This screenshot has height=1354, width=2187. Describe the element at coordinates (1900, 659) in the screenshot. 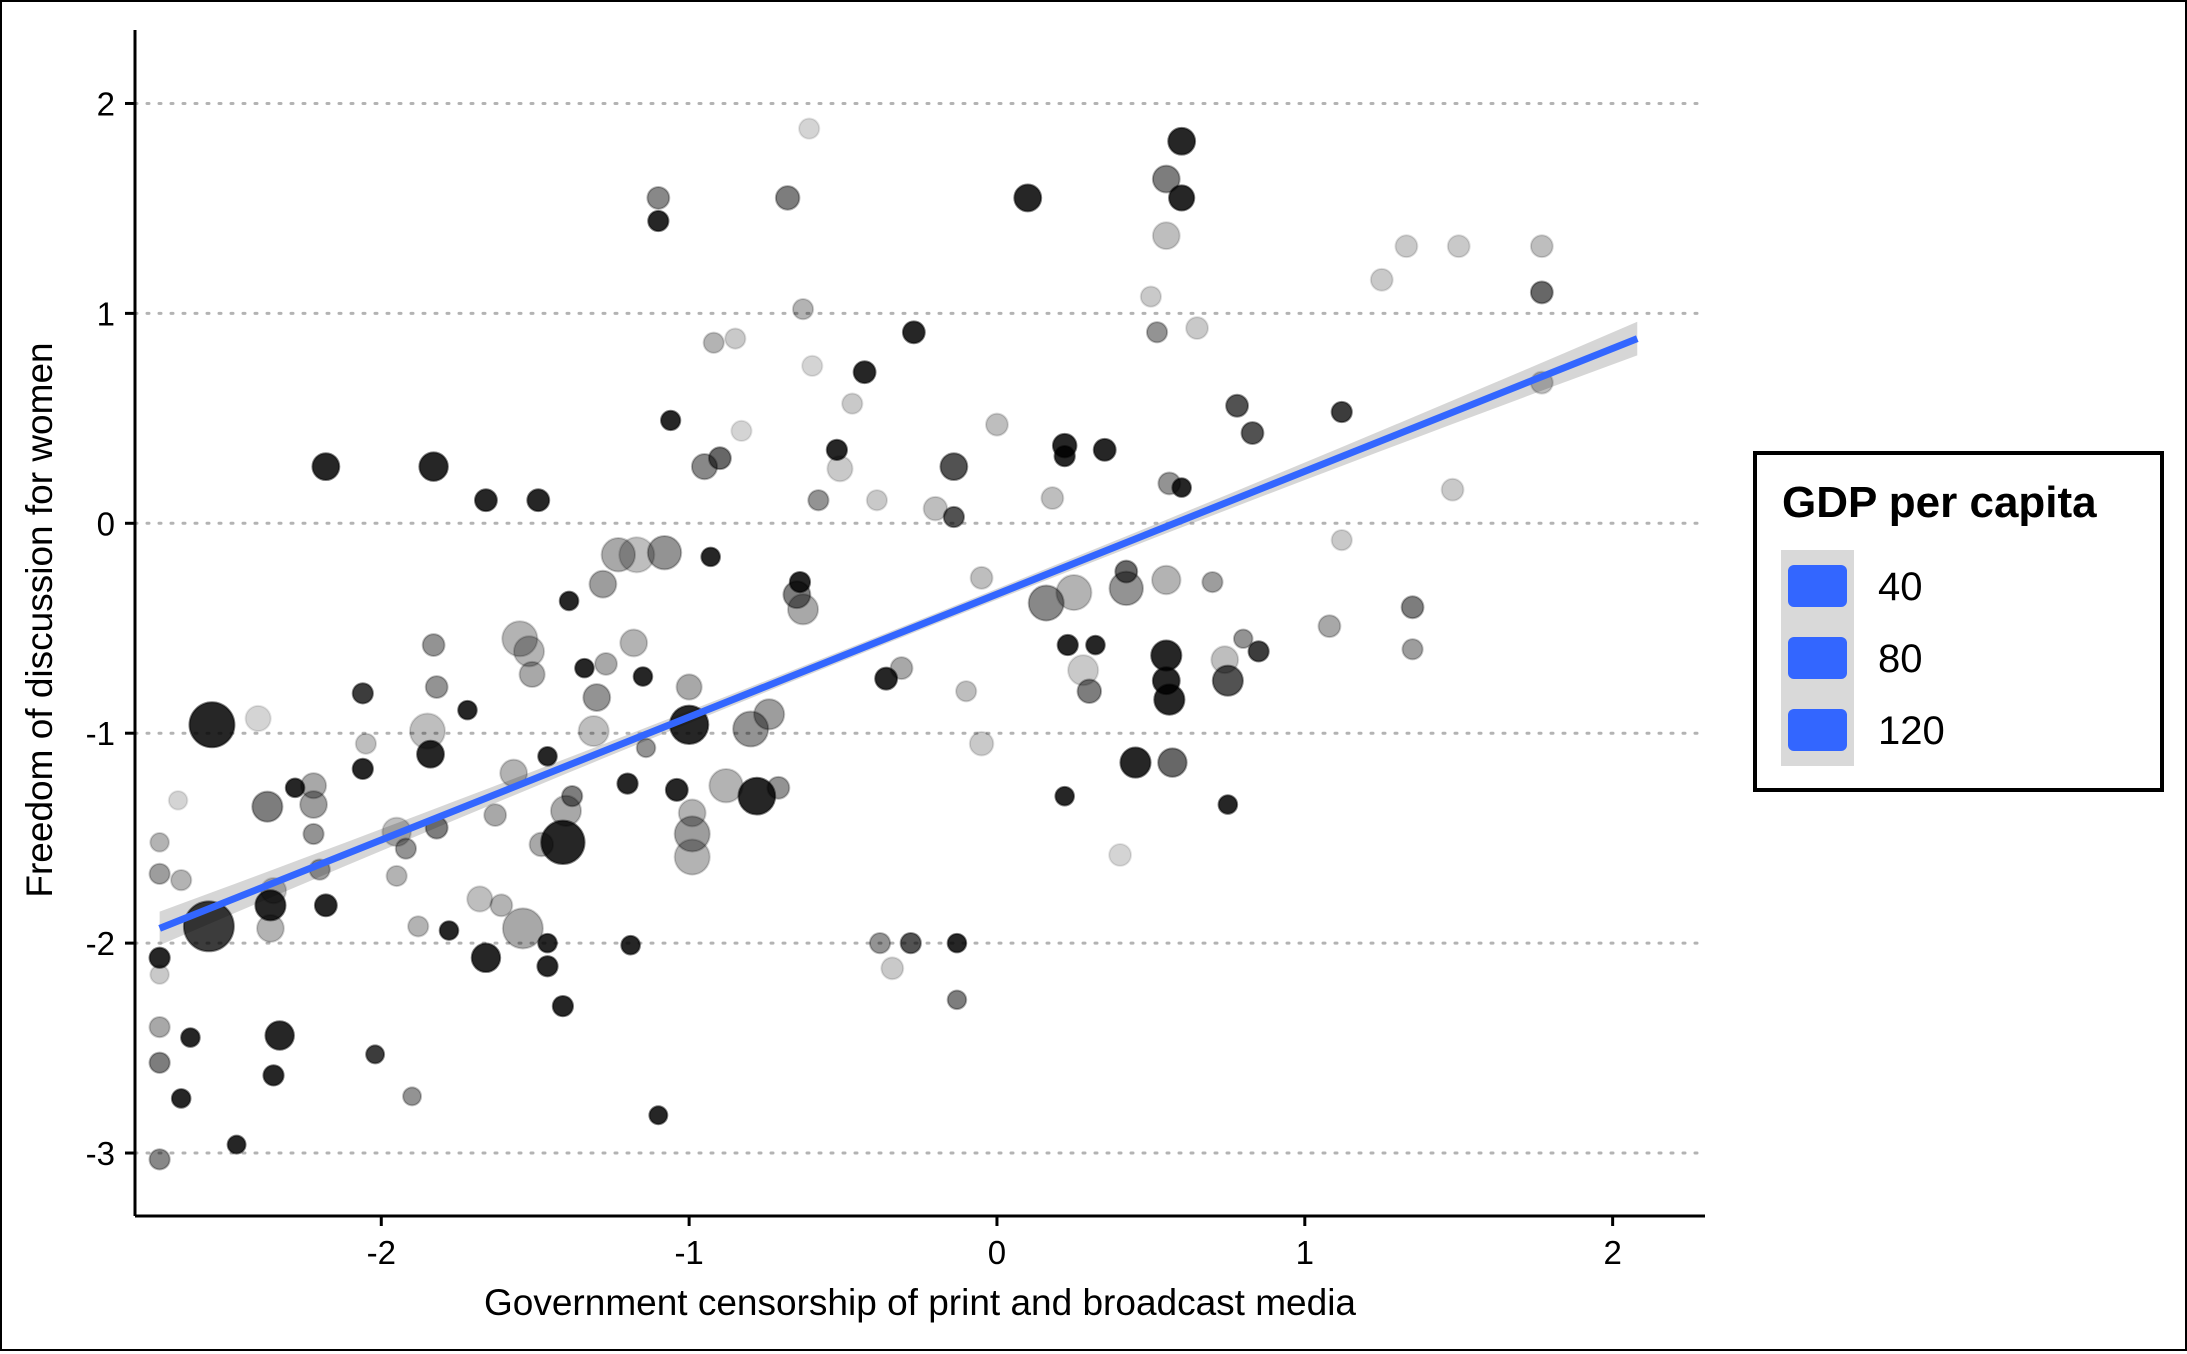

I see `legend-label: 80` at that location.